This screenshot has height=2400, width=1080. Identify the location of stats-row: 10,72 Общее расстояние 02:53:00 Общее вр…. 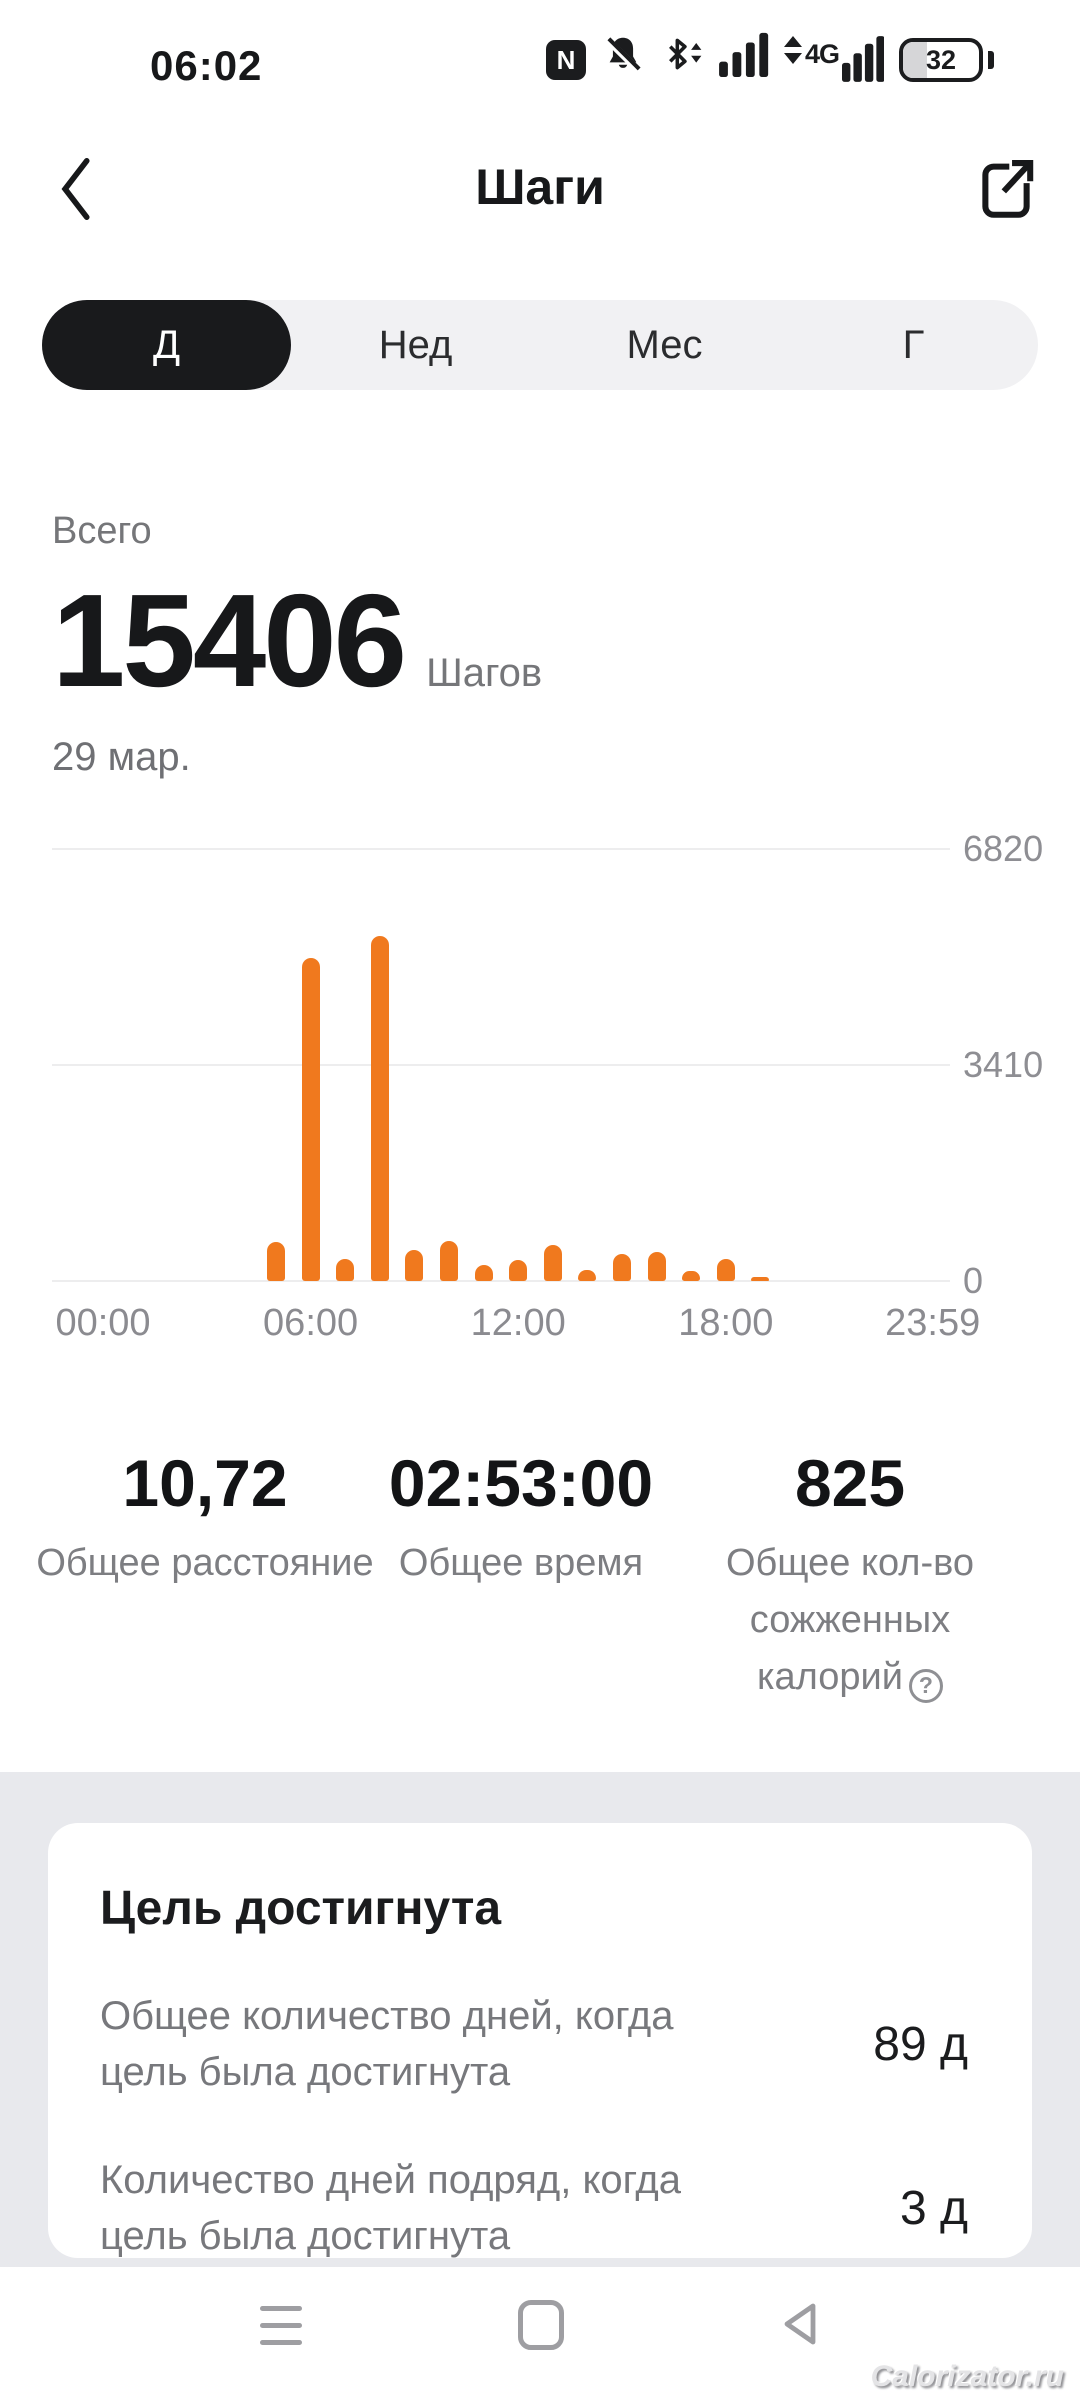
(540, 1575).